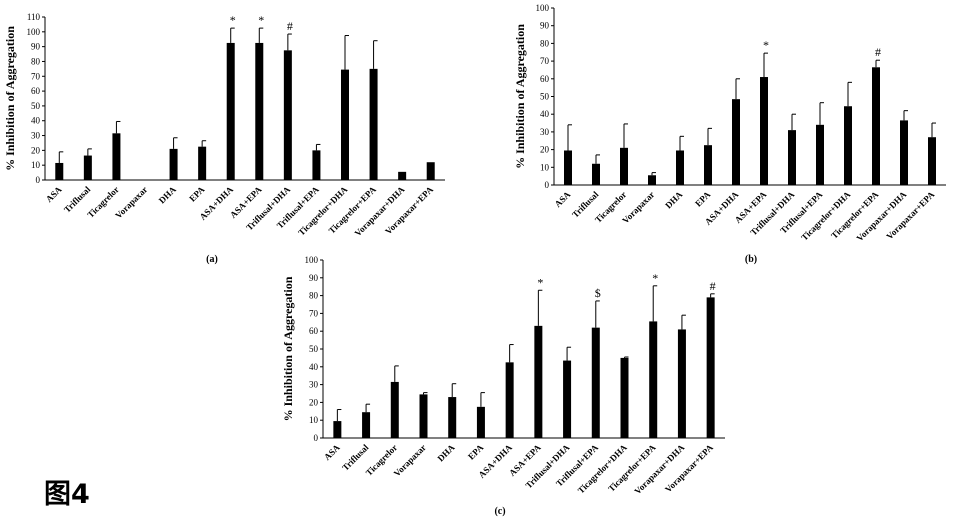 This screenshot has width=956, height=522. I want to click on panel-label: (c), so click(499, 511).